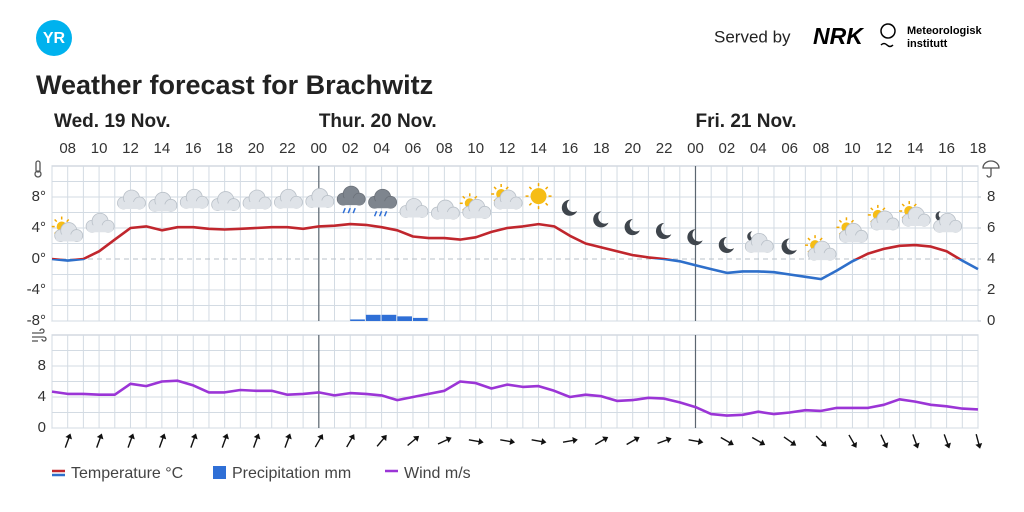 The image size is (1024, 512). I want to click on x-tick-label: 14, so click(162, 148).